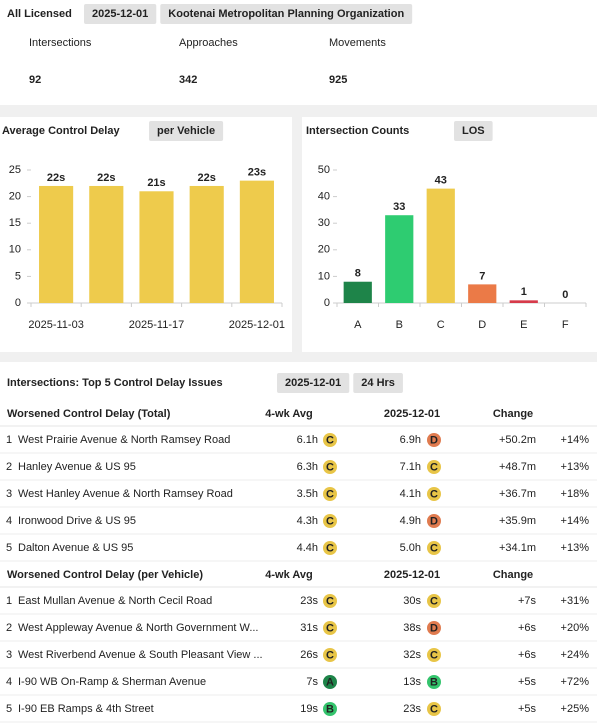 The height and width of the screenshot is (725, 597). I want to click on chart-title: Average Control Delay, so click(61, 131).